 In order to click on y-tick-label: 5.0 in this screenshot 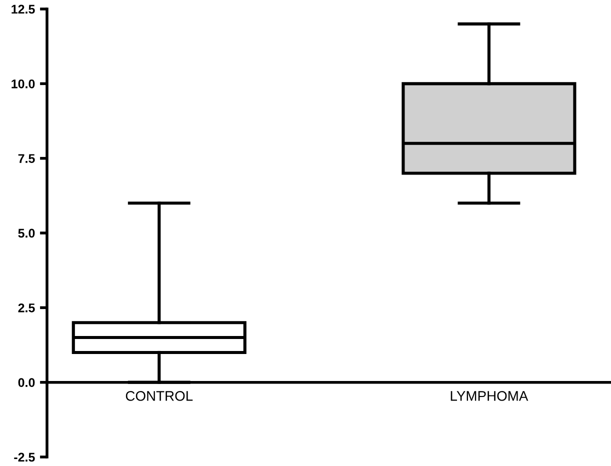, I will do `click(26, 233)`.